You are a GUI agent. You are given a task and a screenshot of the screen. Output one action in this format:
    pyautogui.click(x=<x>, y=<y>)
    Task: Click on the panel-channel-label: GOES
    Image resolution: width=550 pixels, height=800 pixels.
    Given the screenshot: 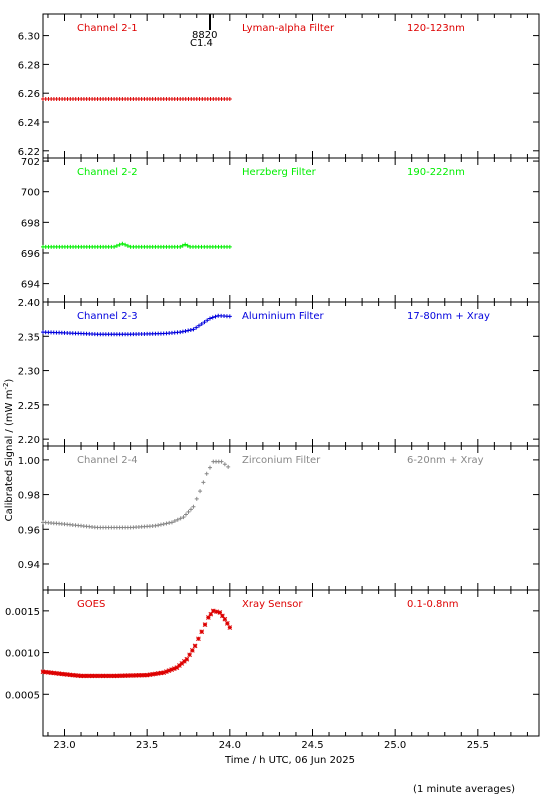 What is the action you would take?
    pyautogui.click(x=91, y=604)
    